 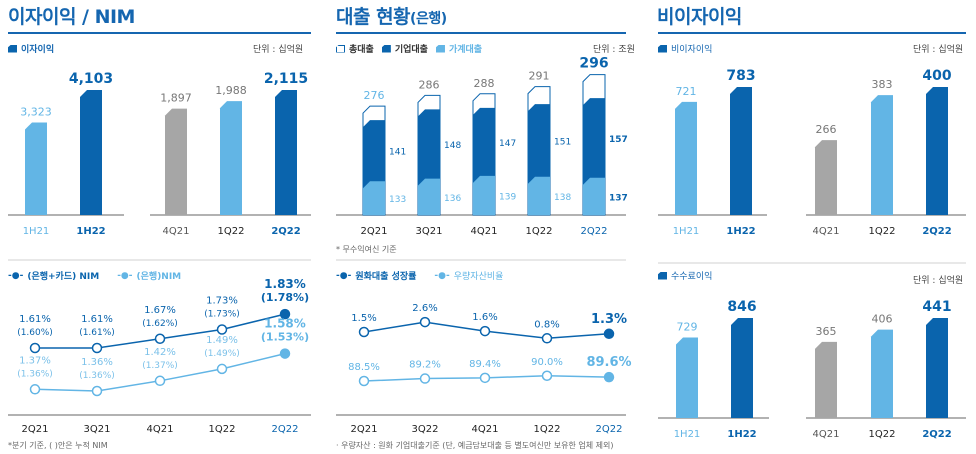 What do you see at coordinates (222, 315) in the screenshot?
I see `nim-cumulative-label: (1.73%)` at bounding box center [222, 315].